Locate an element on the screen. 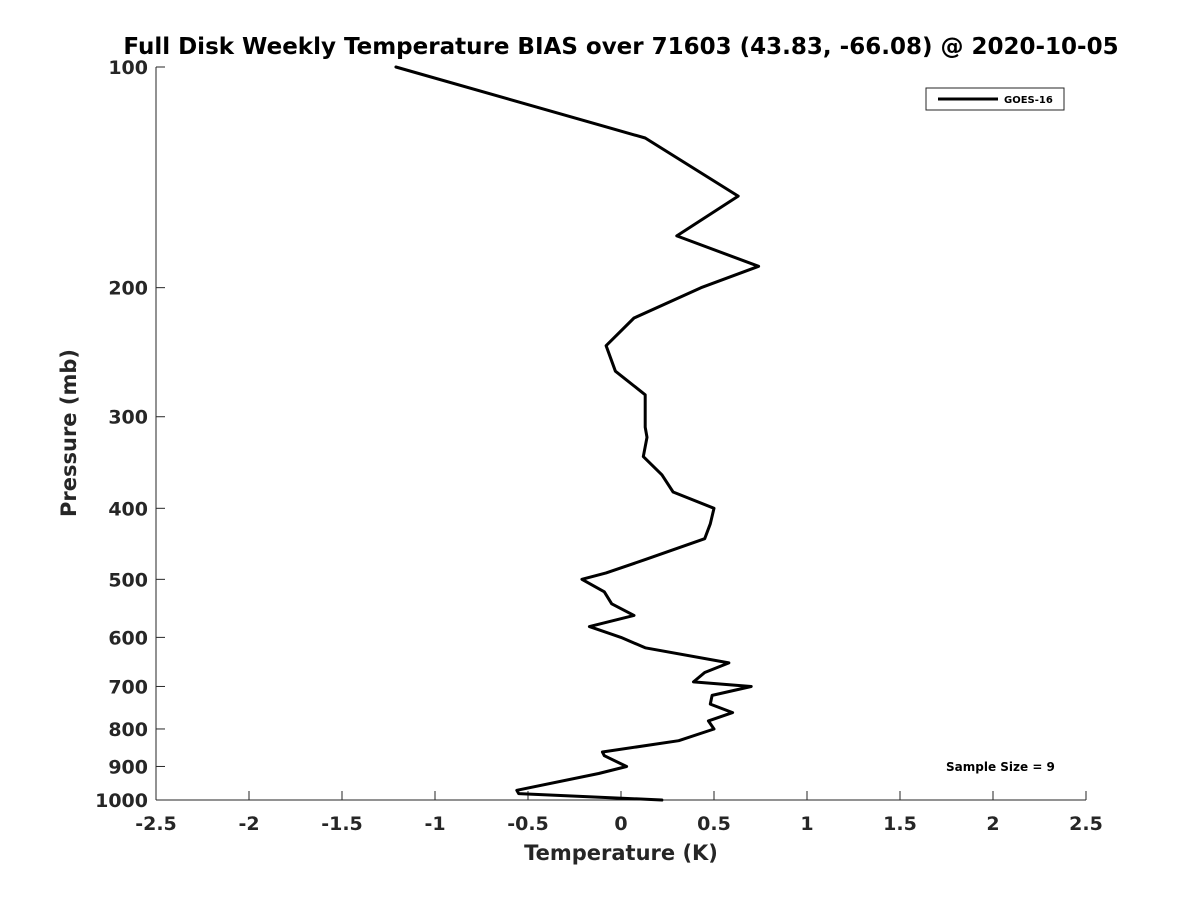 The height and width of the screenshot is (900, 1200). x-tick-label: -2 is located at coordinates (248, 824).